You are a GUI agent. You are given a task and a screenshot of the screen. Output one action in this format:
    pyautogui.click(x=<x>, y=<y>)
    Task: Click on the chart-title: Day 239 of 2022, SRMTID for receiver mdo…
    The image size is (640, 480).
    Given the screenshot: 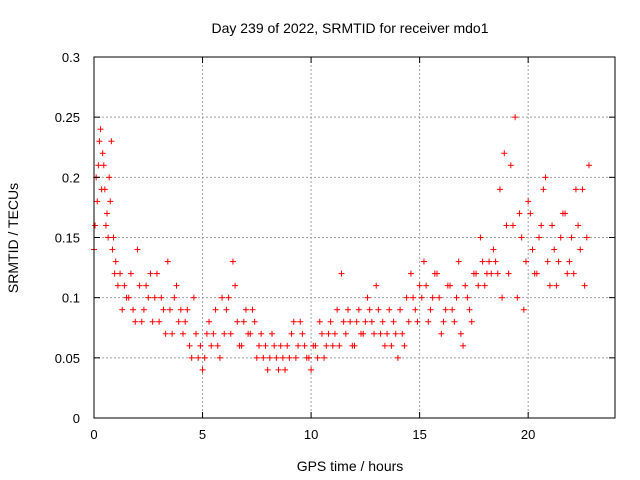 What is the action you would take?
    pyautogui.click(x=349, y=28)
    